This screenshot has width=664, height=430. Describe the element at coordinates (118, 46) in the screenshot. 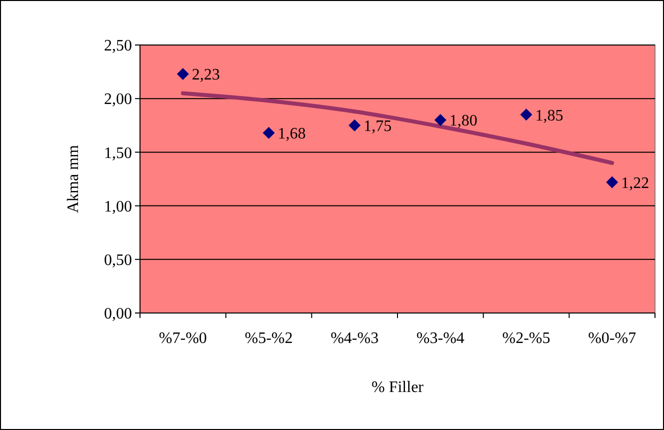

I see `y-tick-label: 2,50` at that location.